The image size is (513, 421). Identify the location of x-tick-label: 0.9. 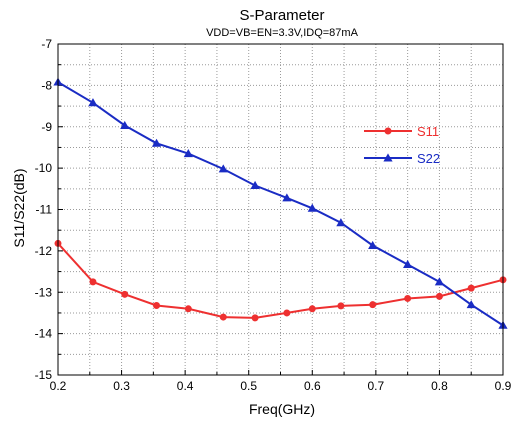
(503, 386).